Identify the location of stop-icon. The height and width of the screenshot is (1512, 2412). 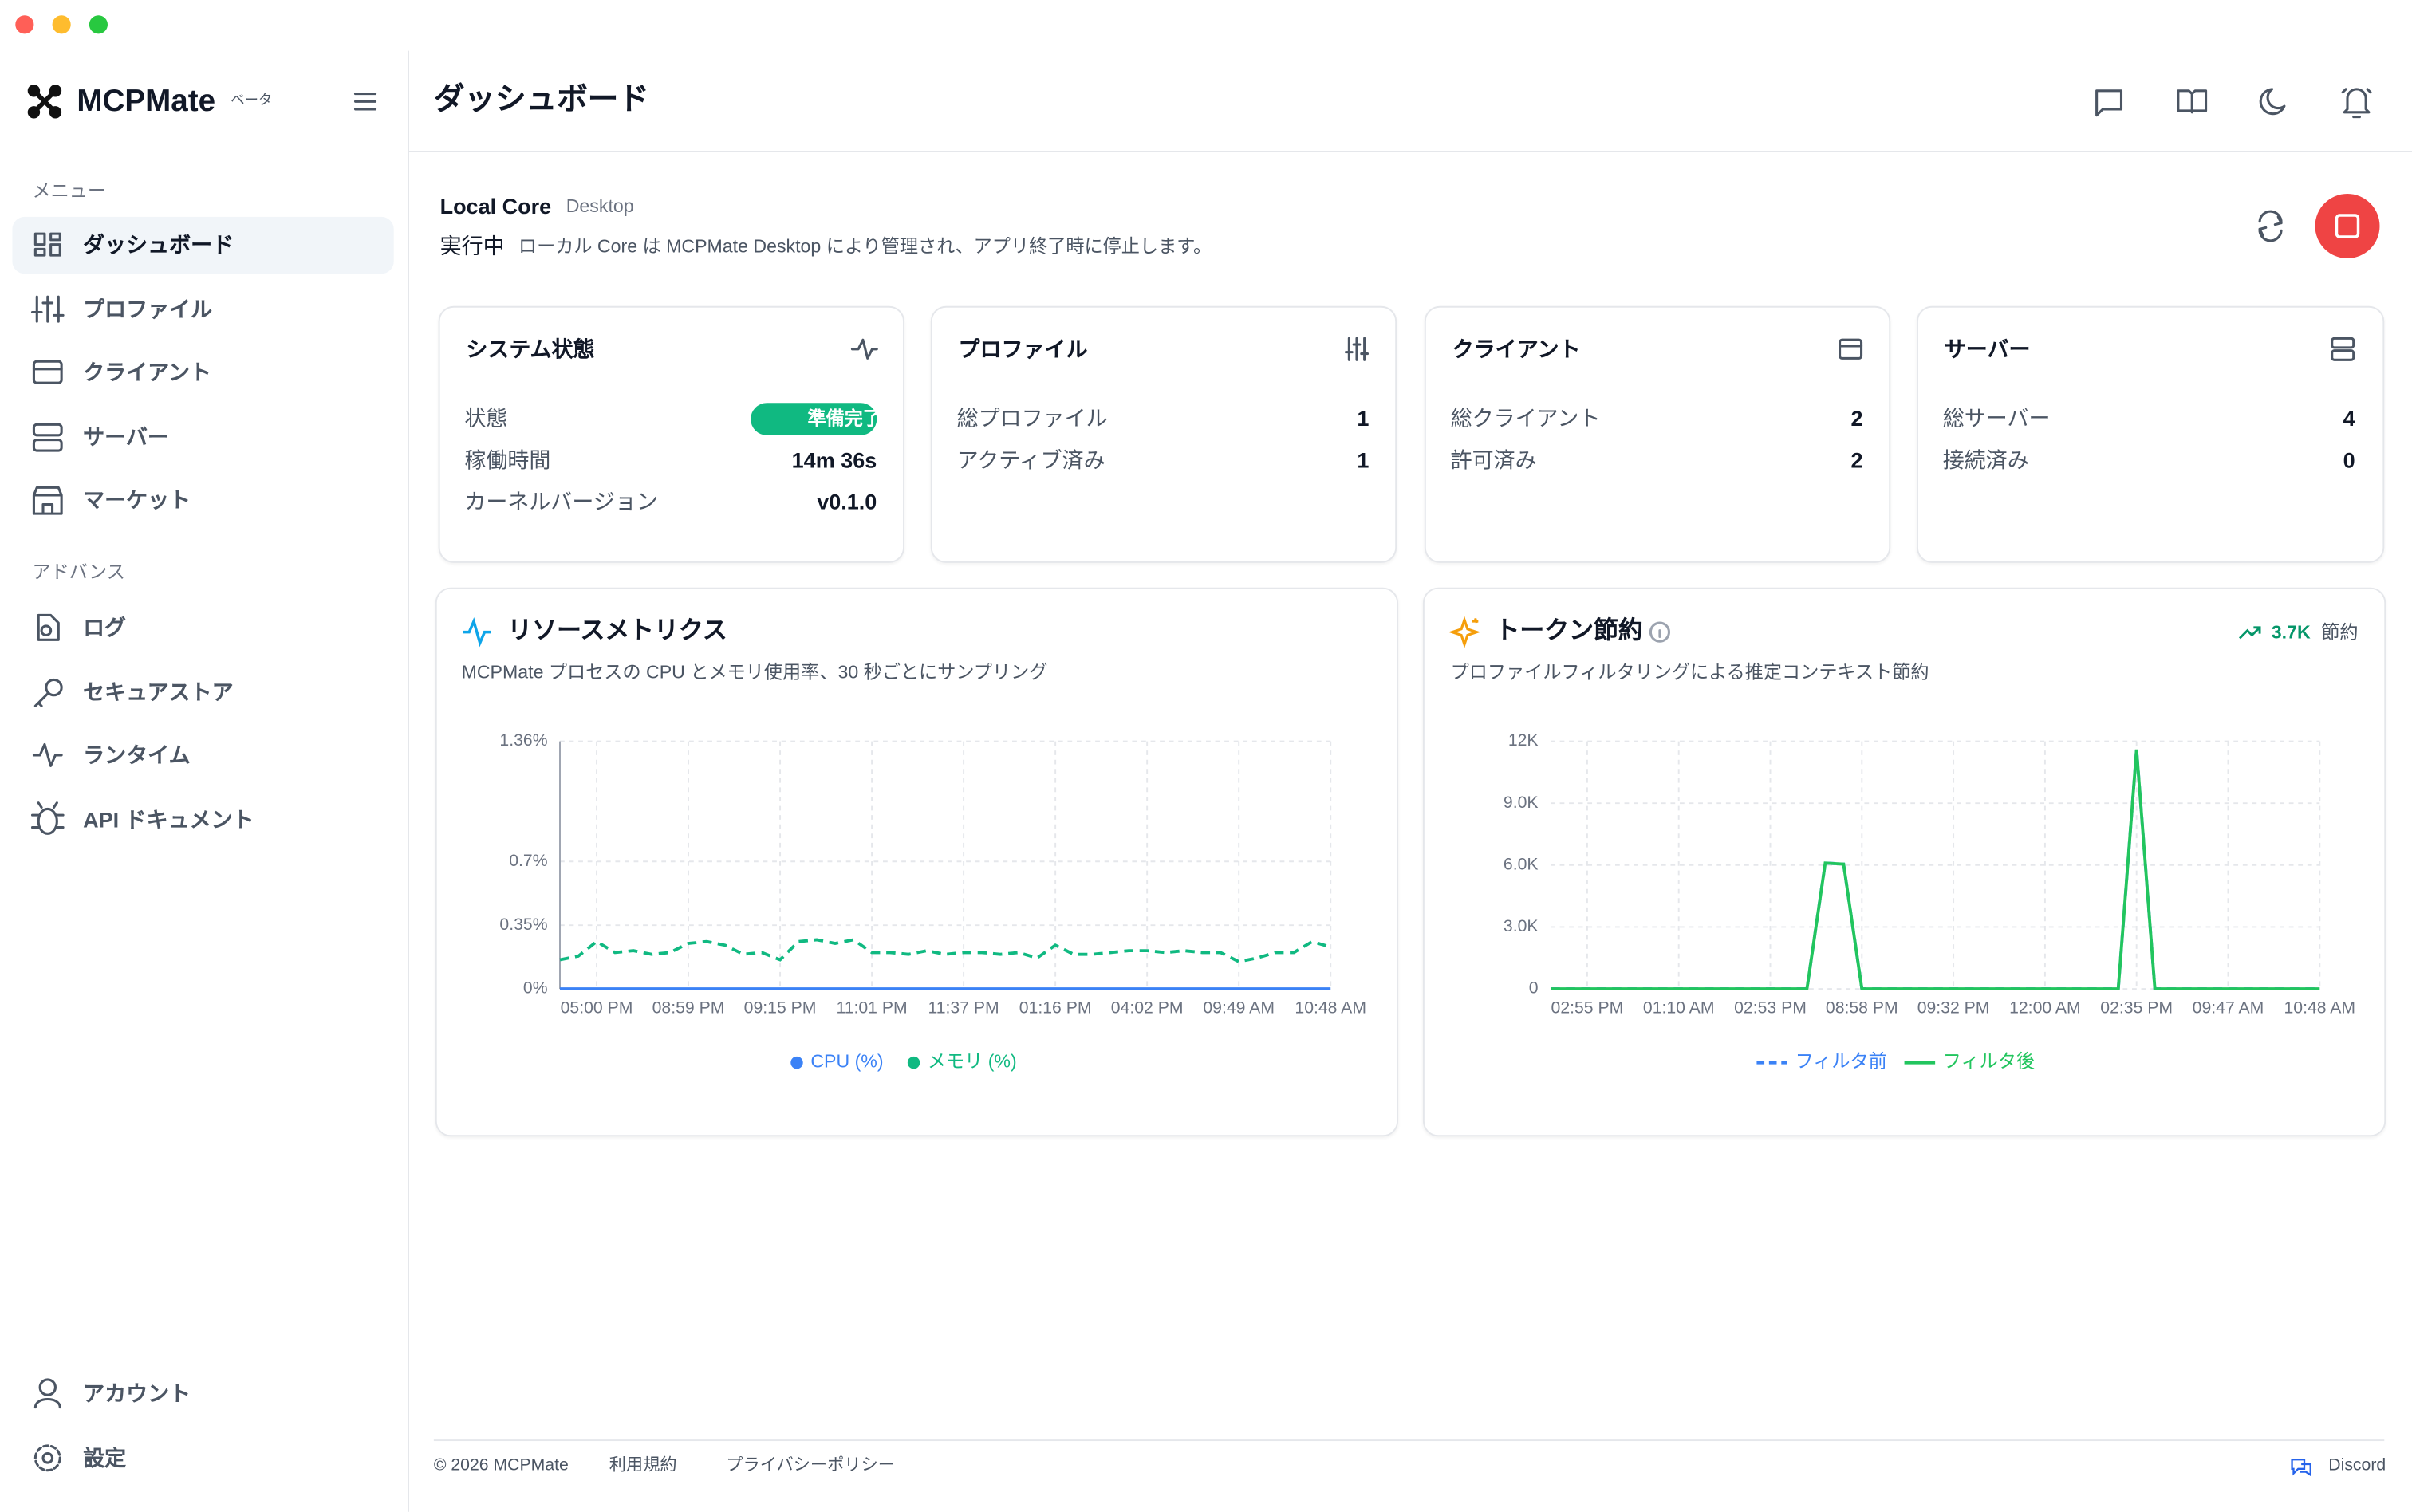
(2348, 226).